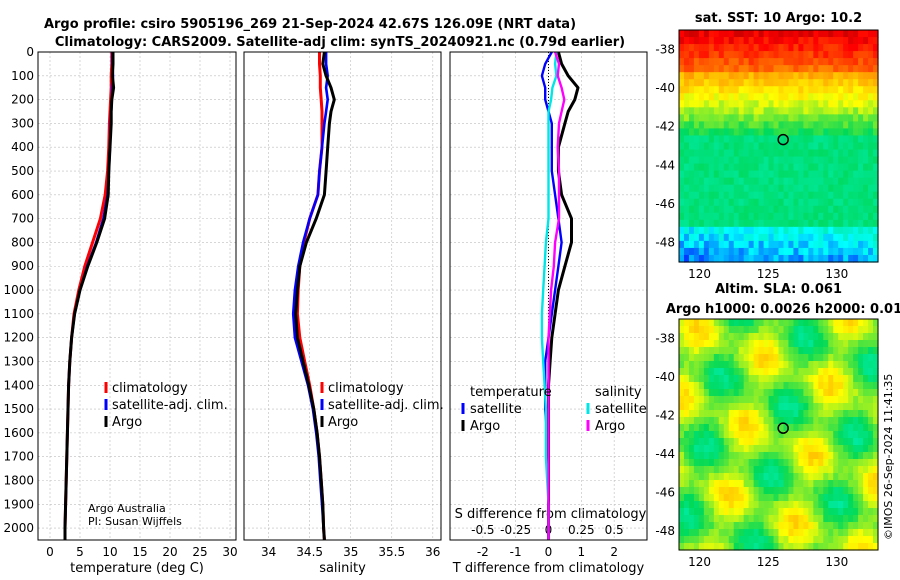  What do you see at coordinates (888, 457) in the screenshot?
I see `imos-watermark: ©IMOS 26-Sep-2024 11:41:35` at bounding box center [888, 457].